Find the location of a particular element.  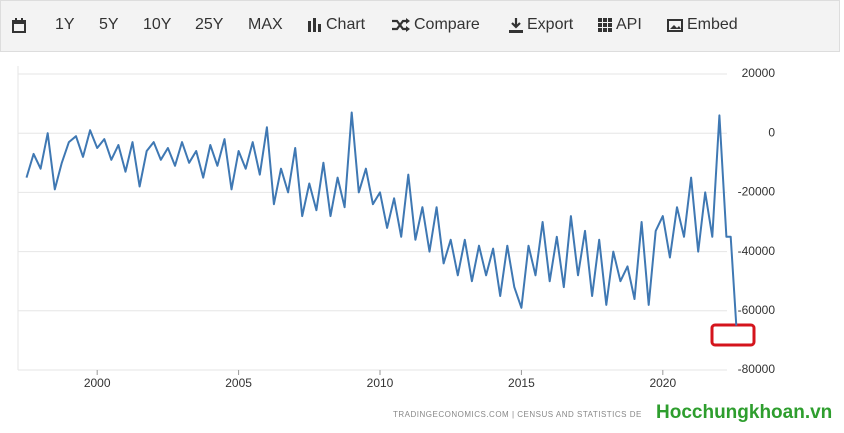

button-label: Compare is located at coordinates (447, 24).